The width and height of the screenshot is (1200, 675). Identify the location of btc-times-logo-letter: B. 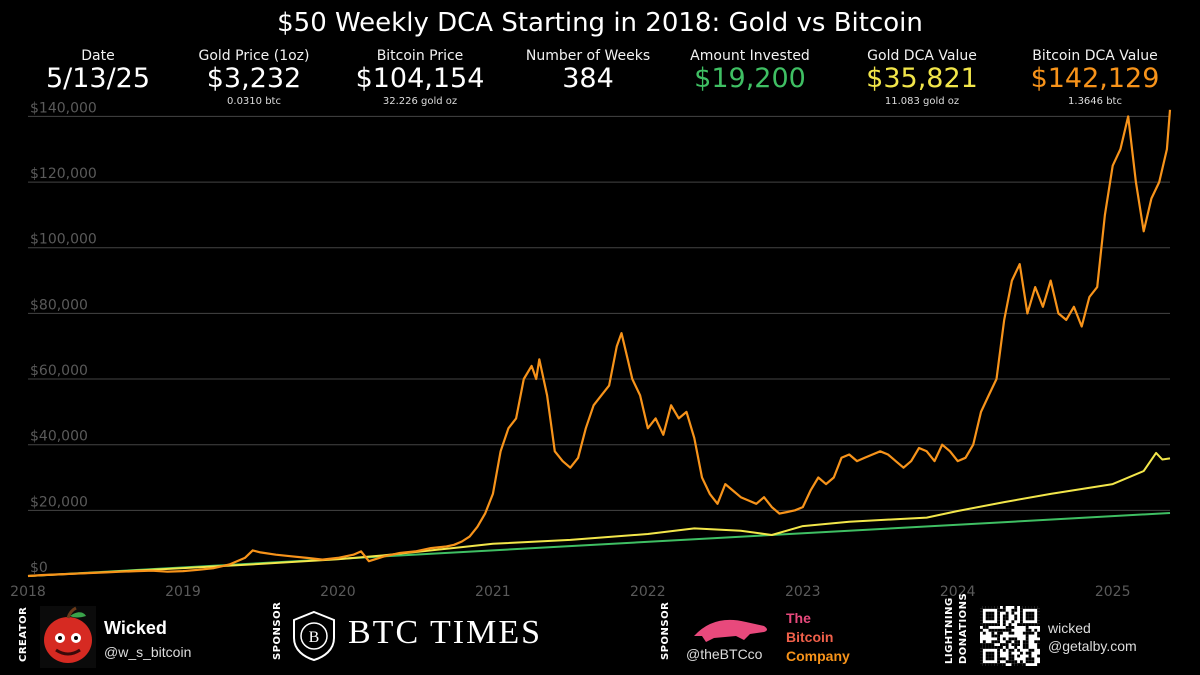
(314, 637).